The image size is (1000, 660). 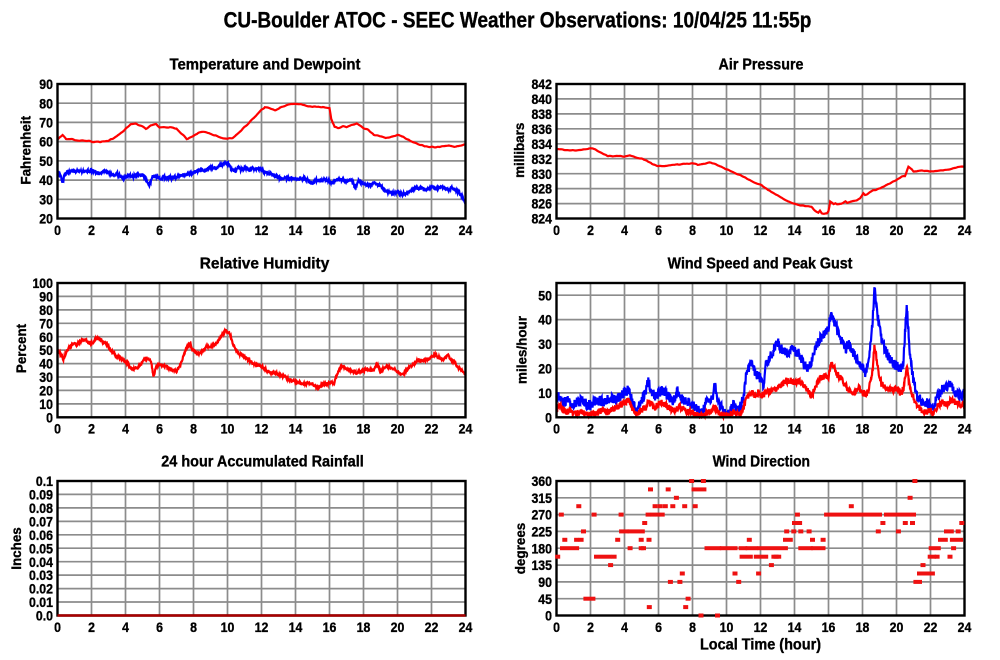 What do you see at coordinates (42, 283) in the screenshot?
I see `svg-text: 100` at bounding box center [42, 283].